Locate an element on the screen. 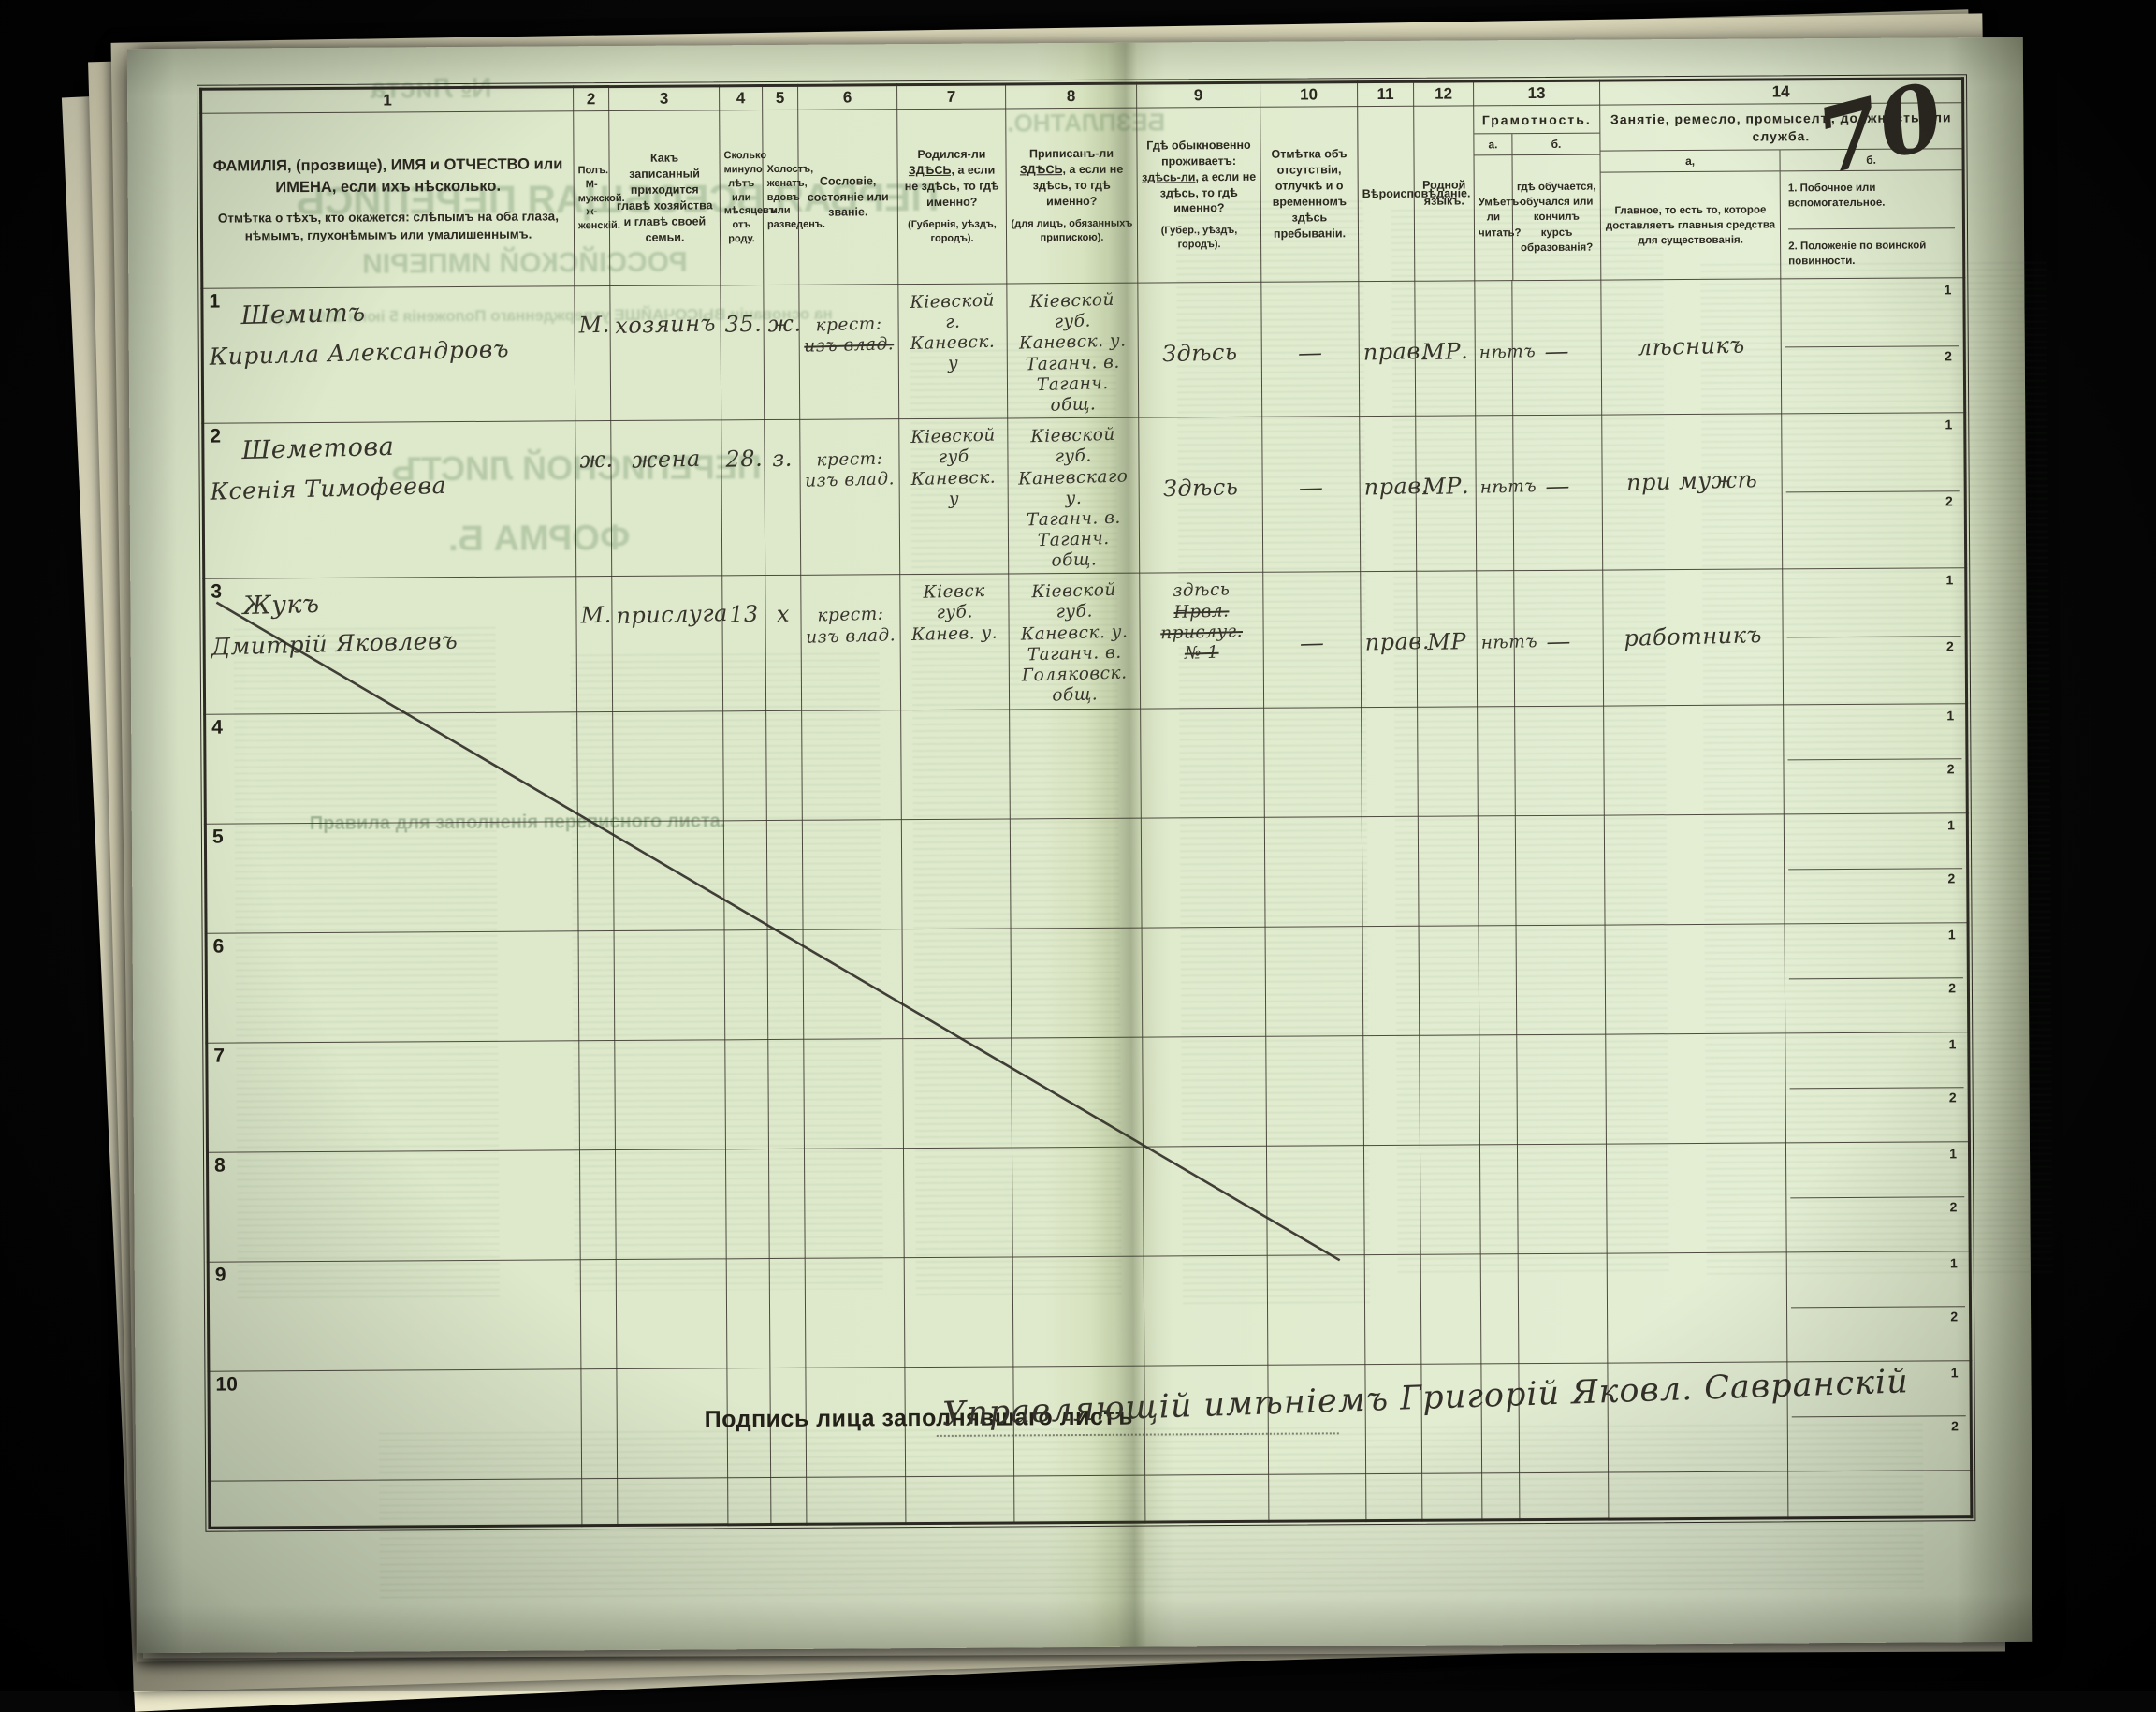 Image resolution: width=2156 pixels, height=1712 pixels. hw-registration: Голяковск. общ. is located at coordinates (1074, 685).